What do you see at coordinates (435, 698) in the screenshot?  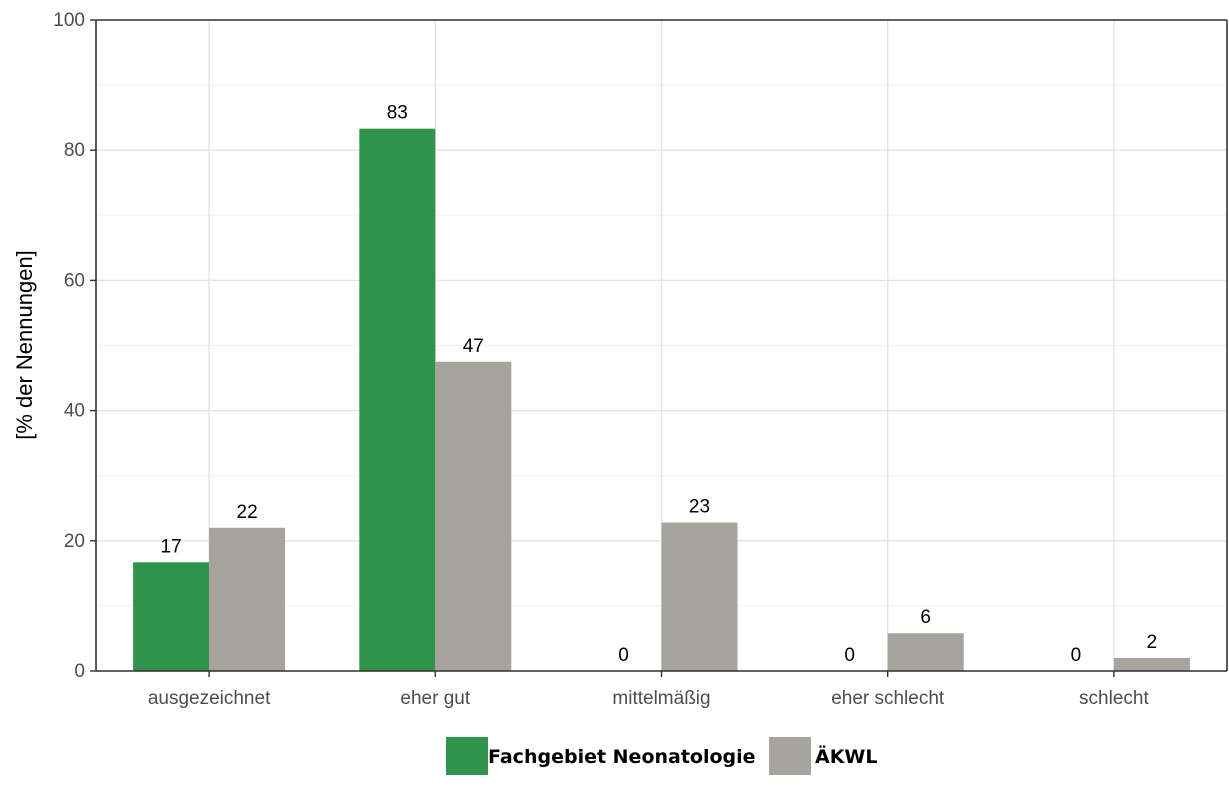 I see `x-tick-label: eher gut` at bounding box center [435, 698].